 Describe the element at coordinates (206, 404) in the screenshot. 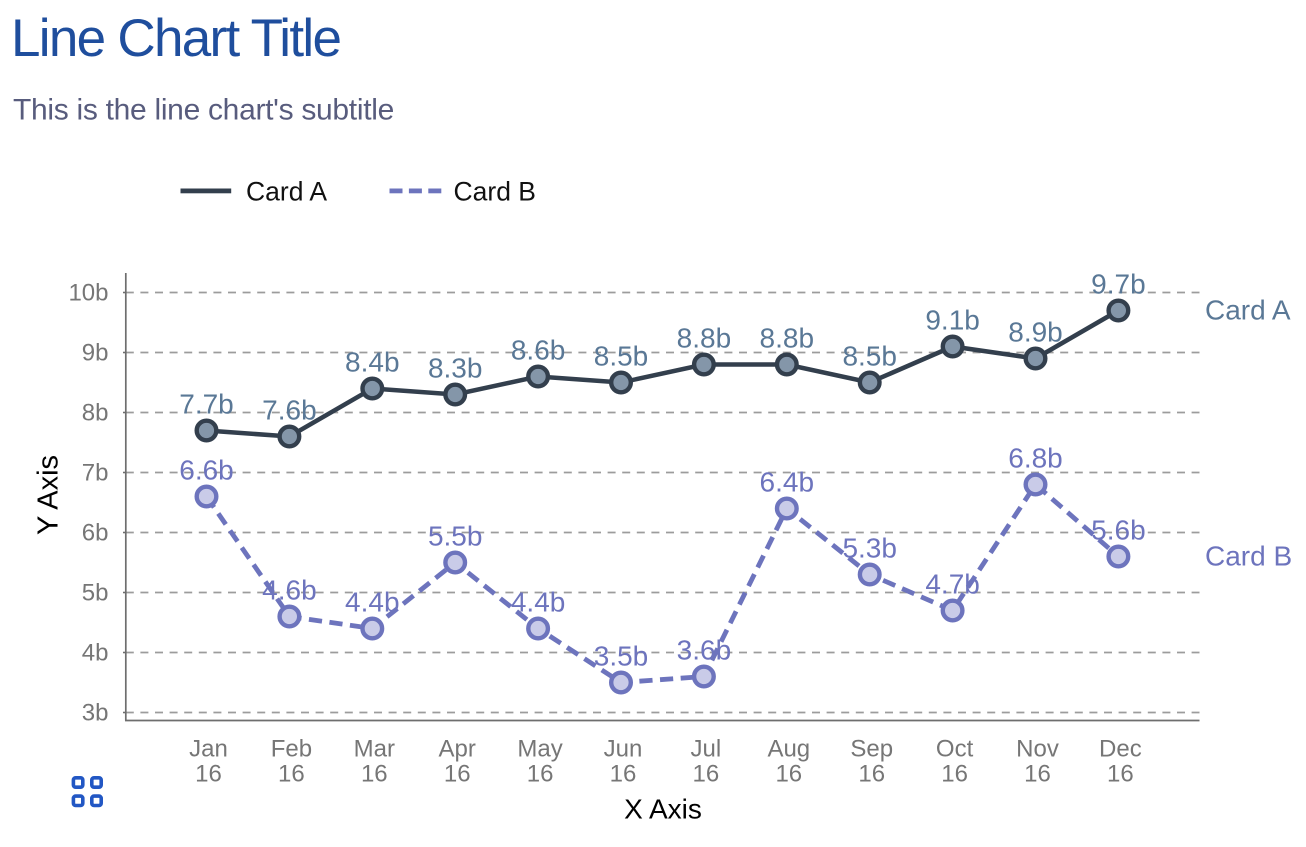

I see `svg-text: 7.7b` at that location.